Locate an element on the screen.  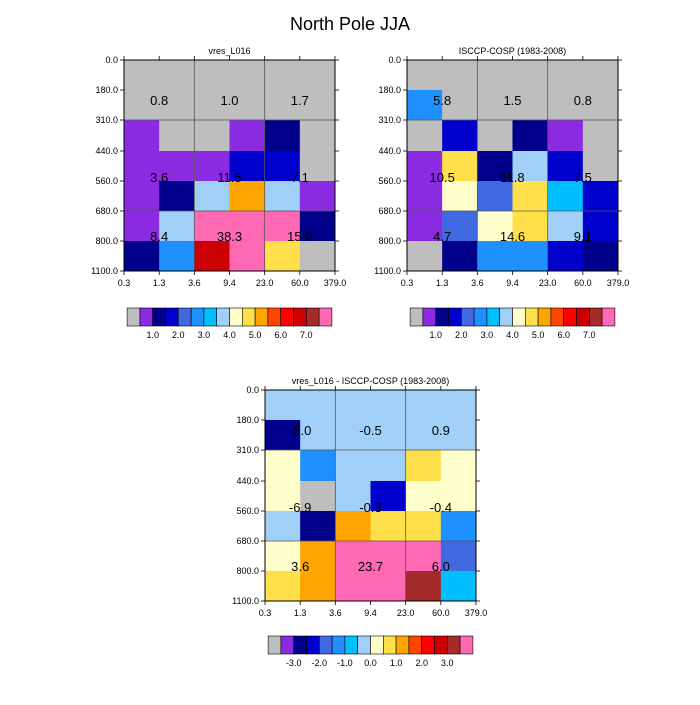
panel-title: vres_L016 - ISCCP-COSP (1983-2008) is located at coordinates (370, 381).